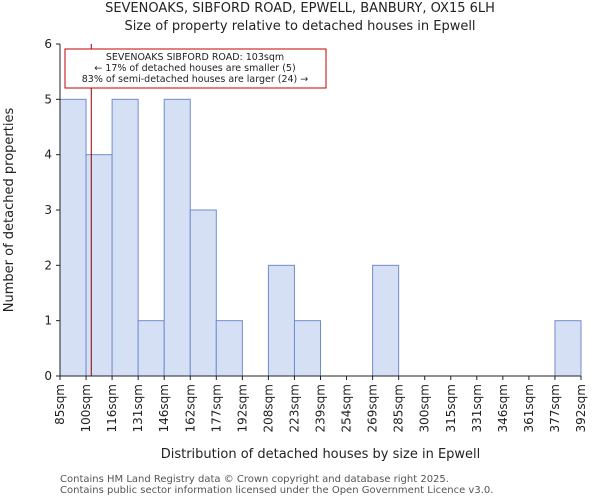 The image size is (600, 500). I want to click on x-tick-label: 116sqm, so click(112, 408).